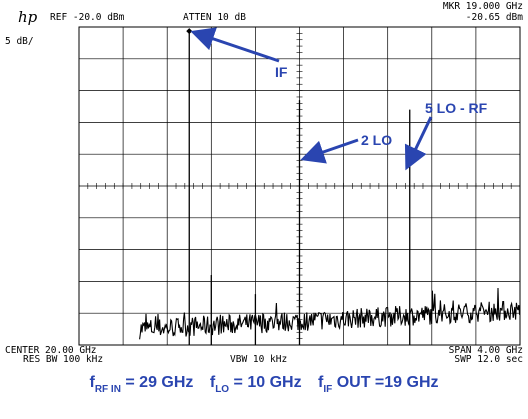 The width and height of the screenshot is (528, 419). I want to click on attenuation-readout: ATTEN 10 dB, so click(214, 17).